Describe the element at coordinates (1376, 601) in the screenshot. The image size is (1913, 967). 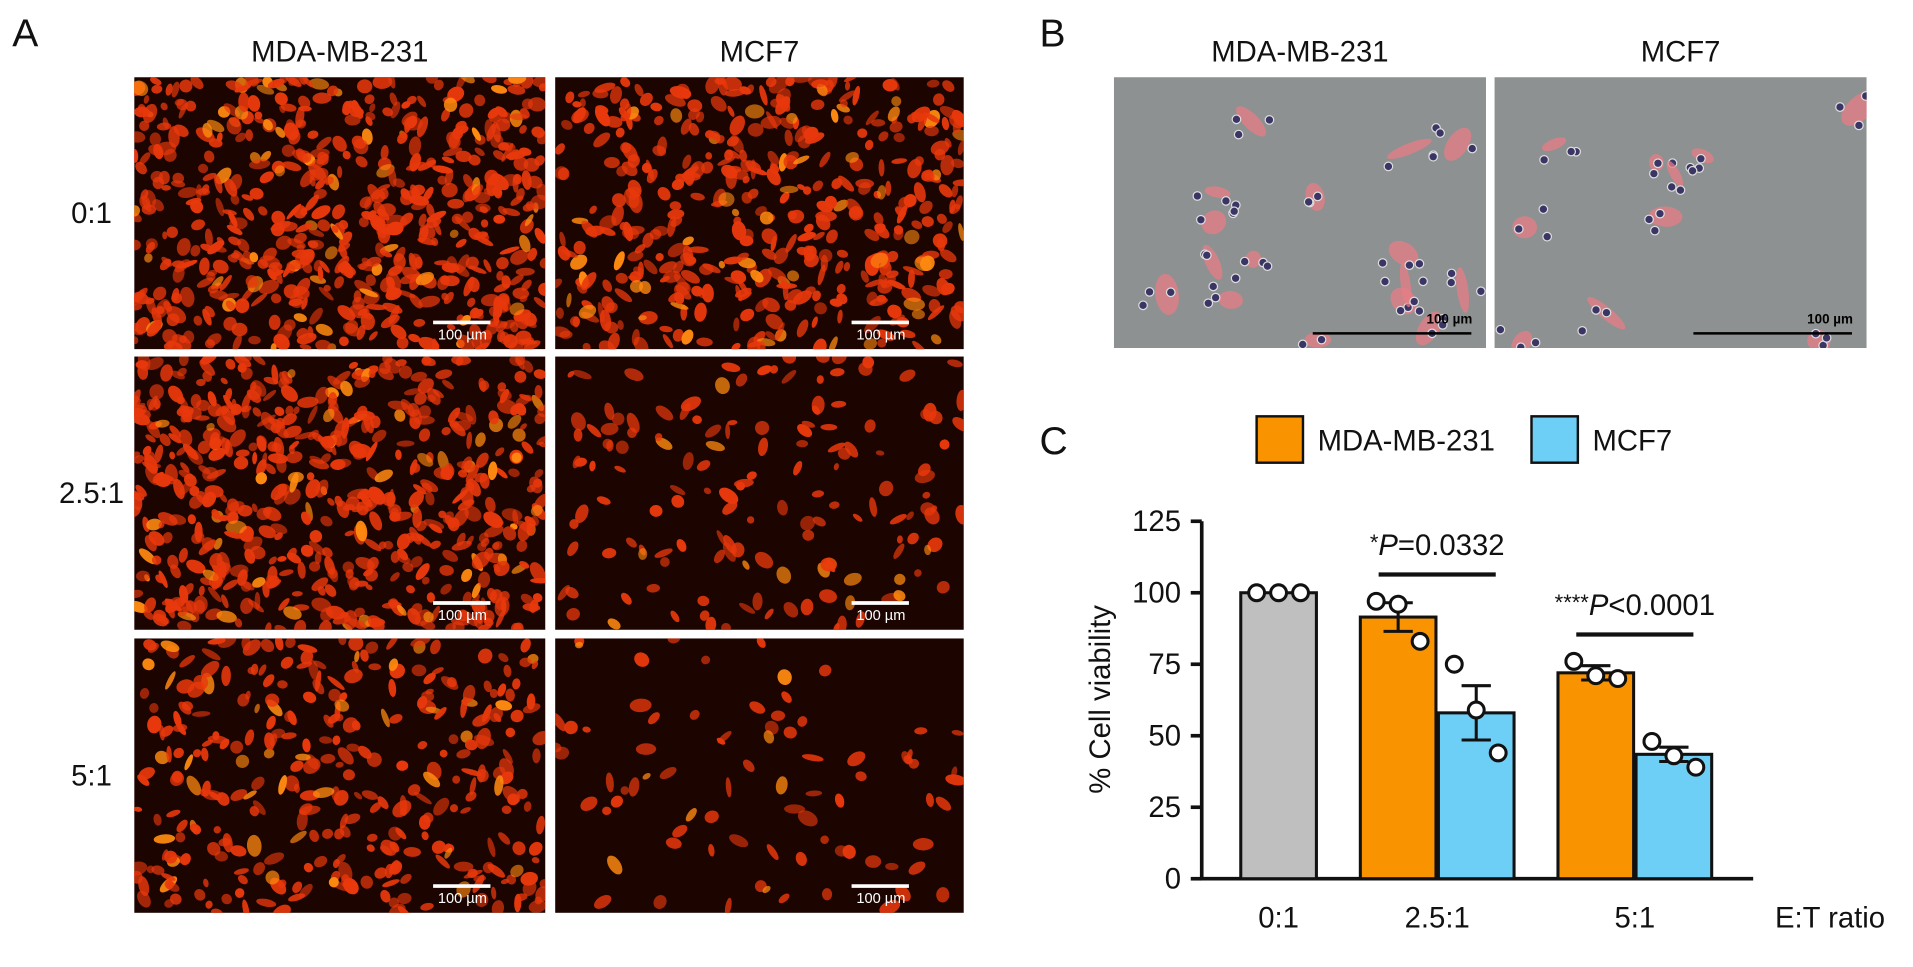
I see `data-point` at that location.